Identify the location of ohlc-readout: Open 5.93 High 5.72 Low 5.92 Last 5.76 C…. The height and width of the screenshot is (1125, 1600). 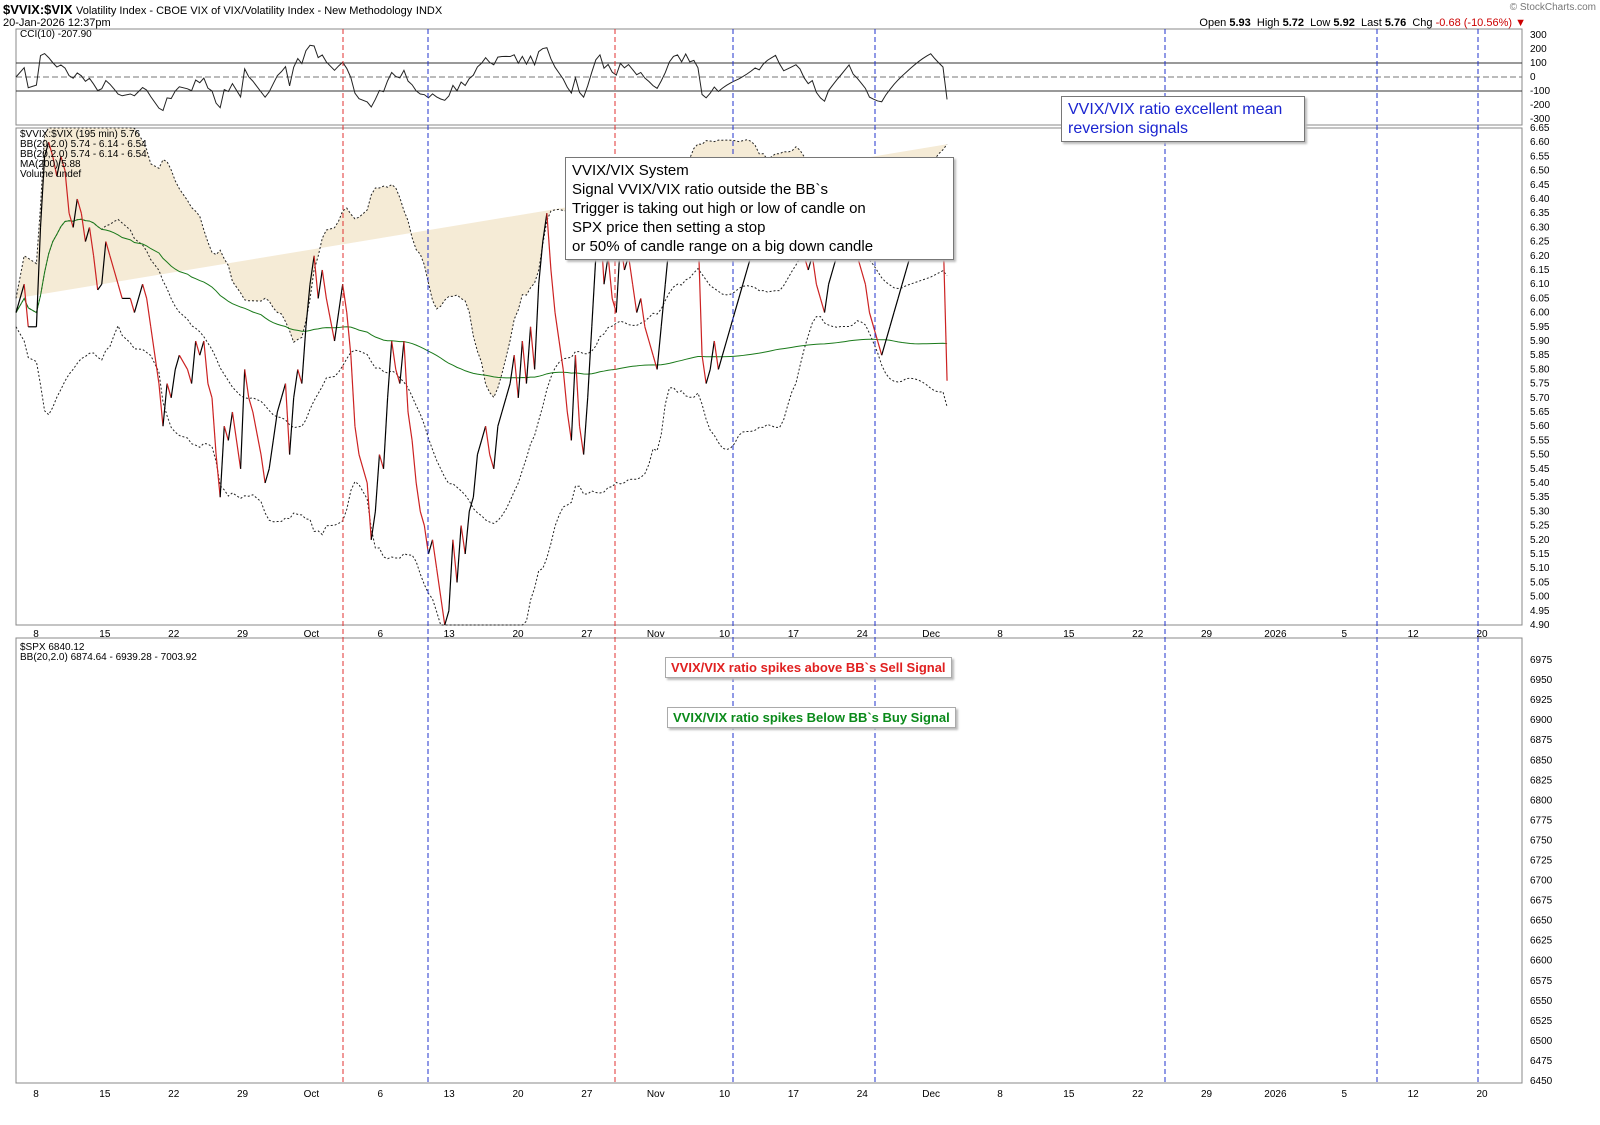
(1362, 23).